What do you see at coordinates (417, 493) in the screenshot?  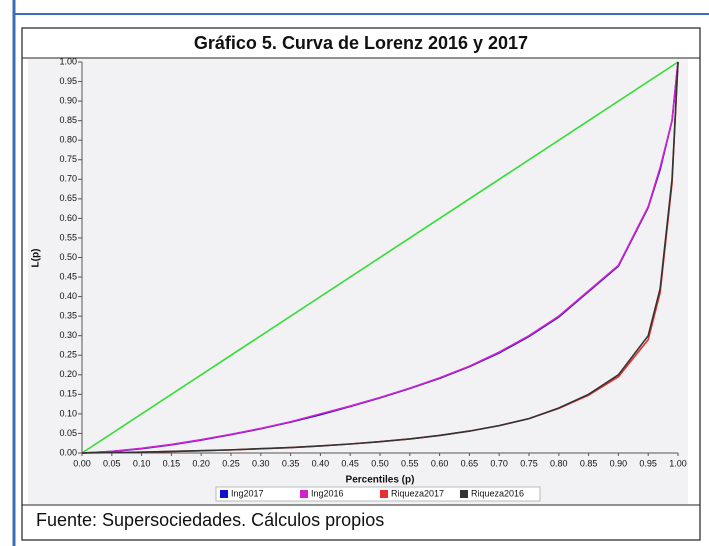 I see `legend-label: Riqueza2017` at bounding box center [417, 493].